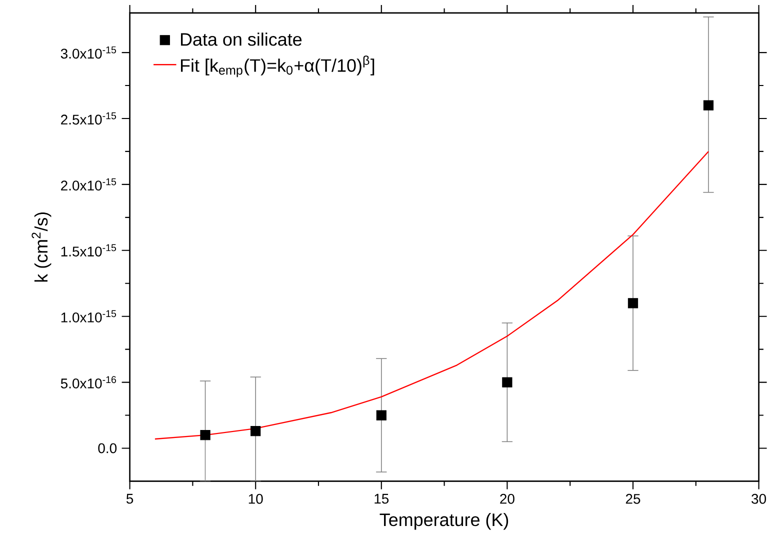  I want to click on y-axis-title: k (cm$^{2}$/s), so click(42, 247).